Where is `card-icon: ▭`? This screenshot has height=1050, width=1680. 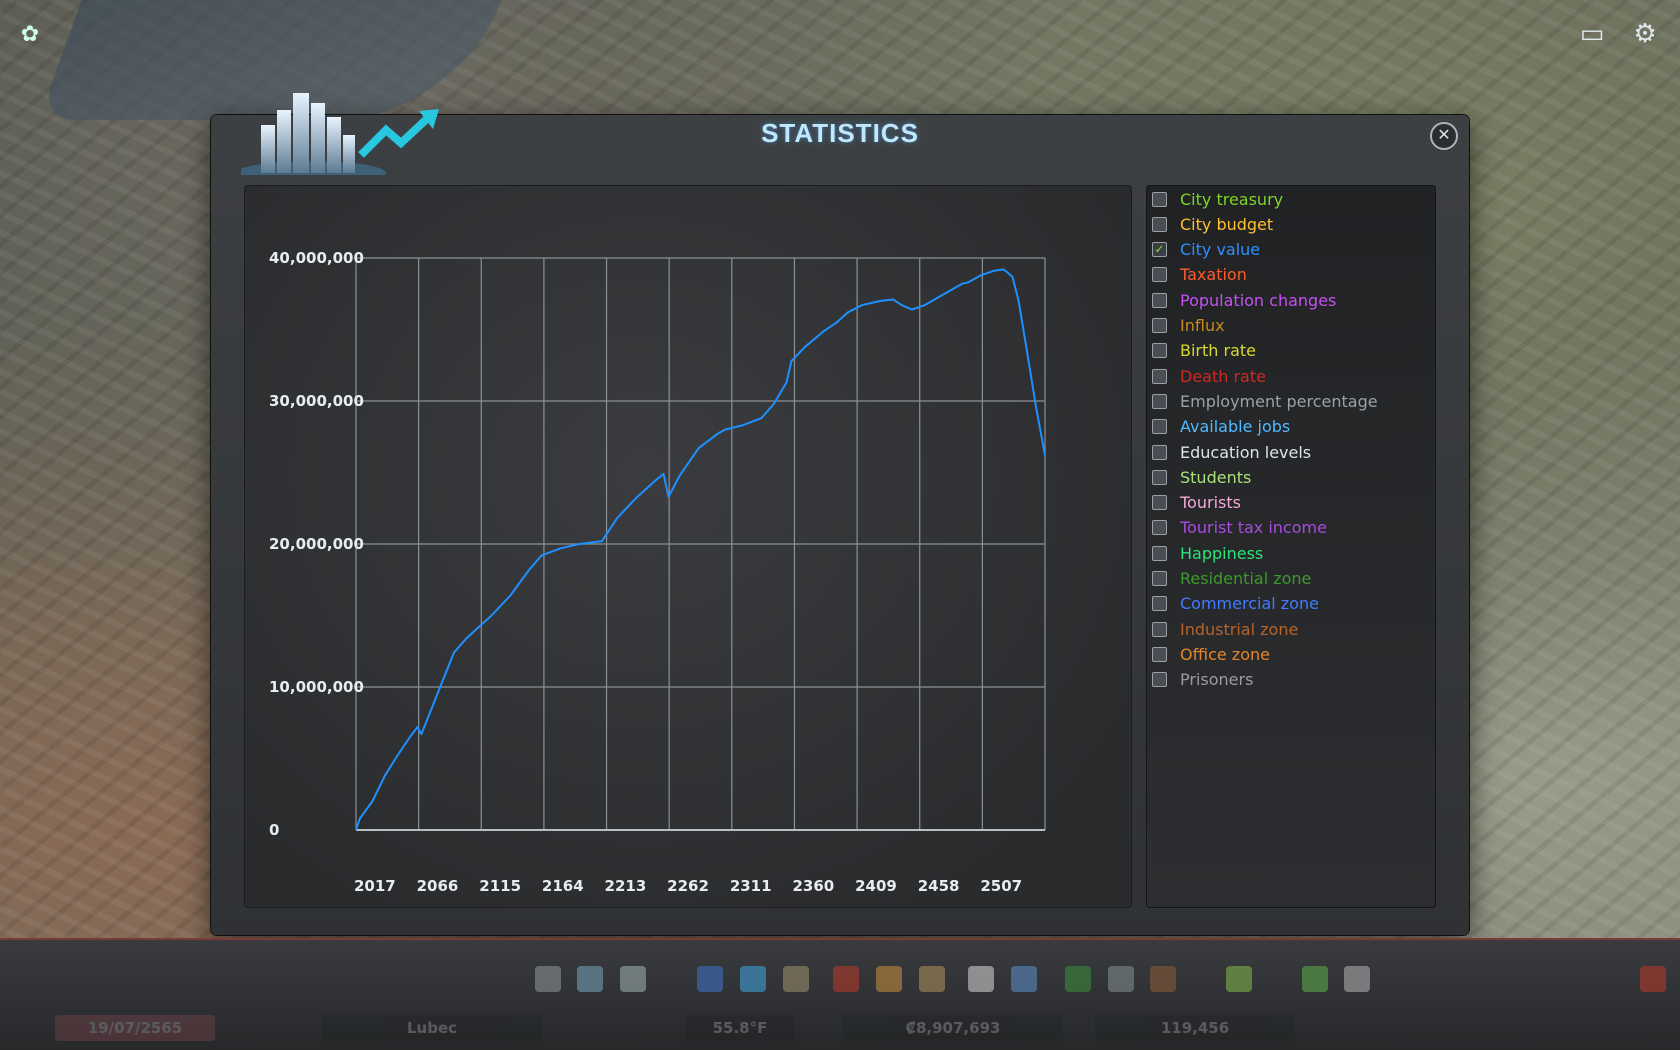
card-icon: ▭ is located at coordinates (1592, 34).